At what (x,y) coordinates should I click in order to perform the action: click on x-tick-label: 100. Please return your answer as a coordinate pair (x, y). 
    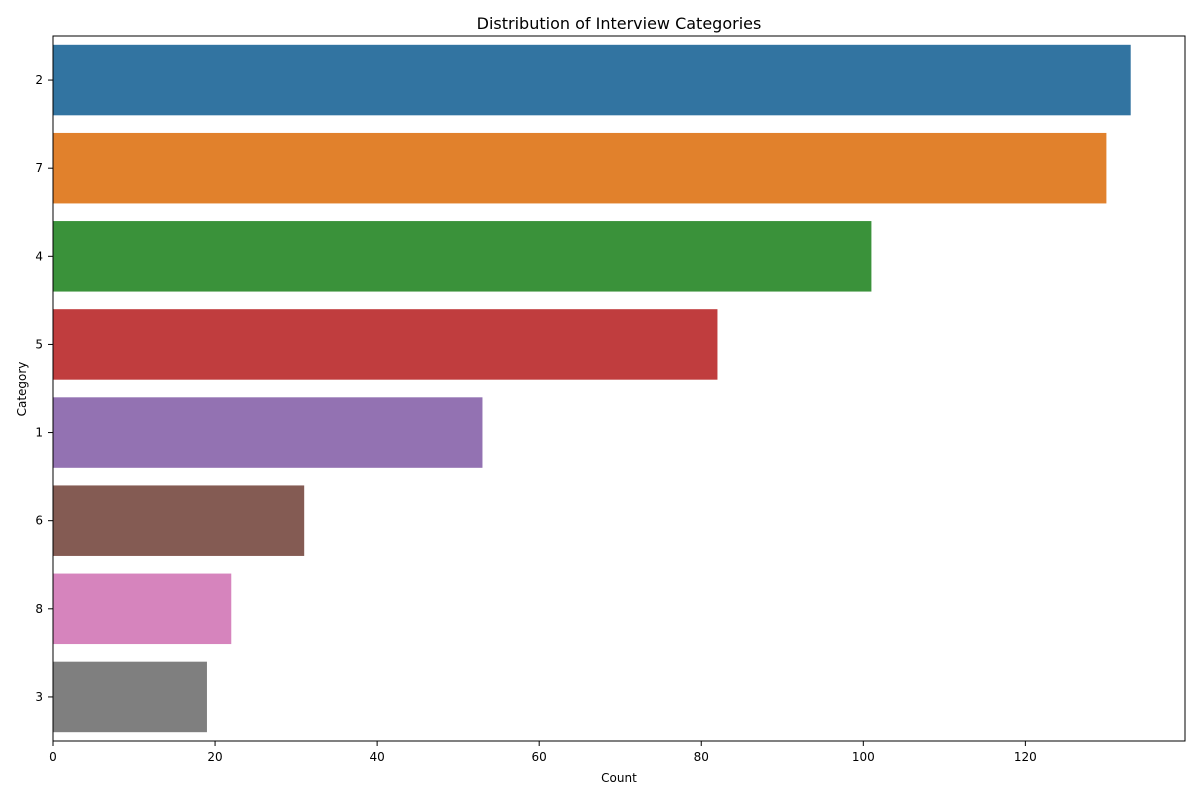
    Looking at the image, I should click on (863, 757).